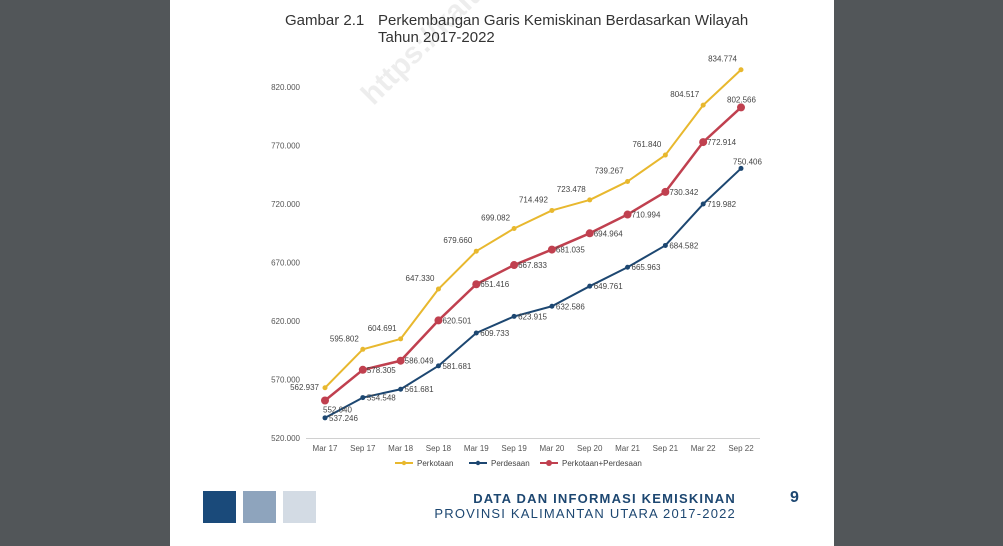 This screenshot has height=546, width=1003. I want to click on x-tick-label: Mar 20, so click(551, 448).